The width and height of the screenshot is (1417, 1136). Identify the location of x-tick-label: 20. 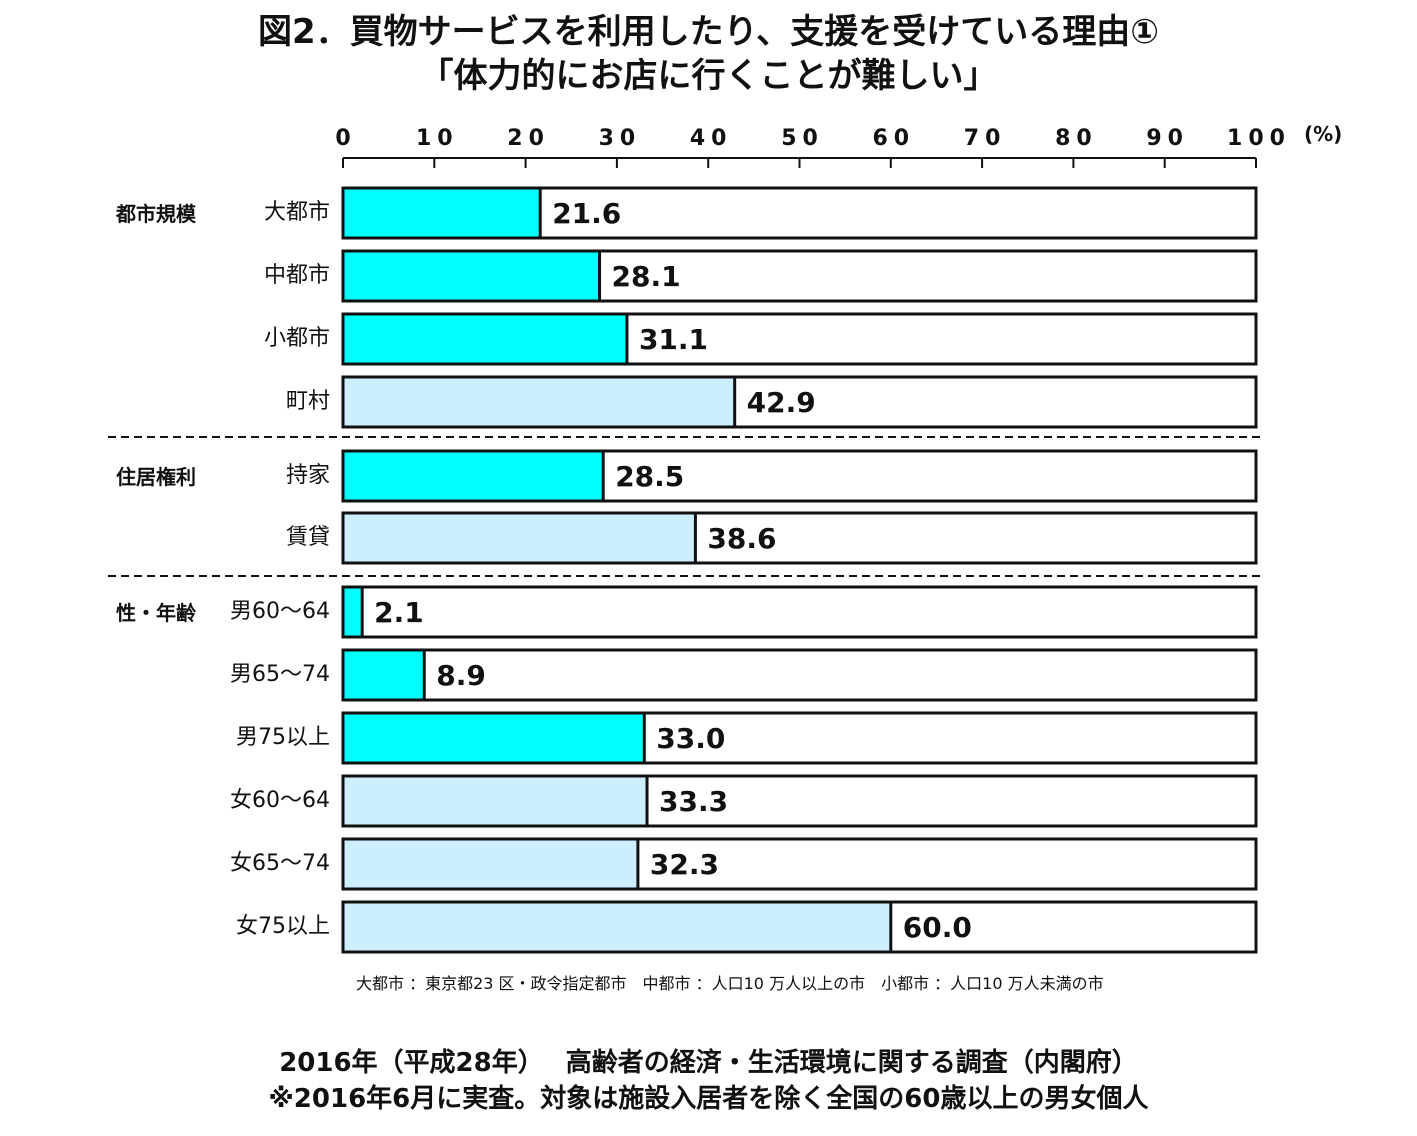
(528, 138).